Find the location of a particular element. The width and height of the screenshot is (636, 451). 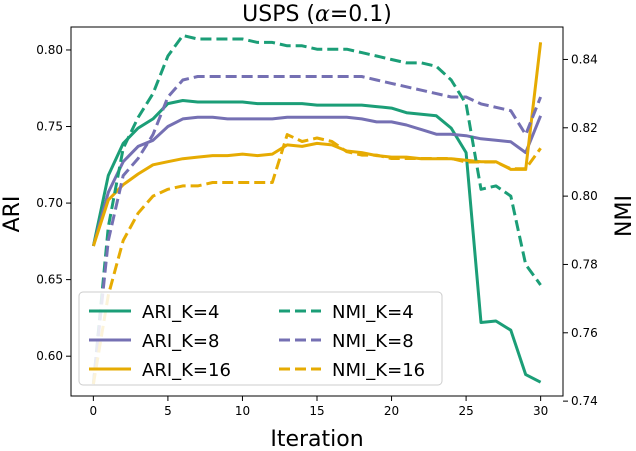

legend-label-ARI_K=4: ARI_K=4 is located at coordinates (180, 312).